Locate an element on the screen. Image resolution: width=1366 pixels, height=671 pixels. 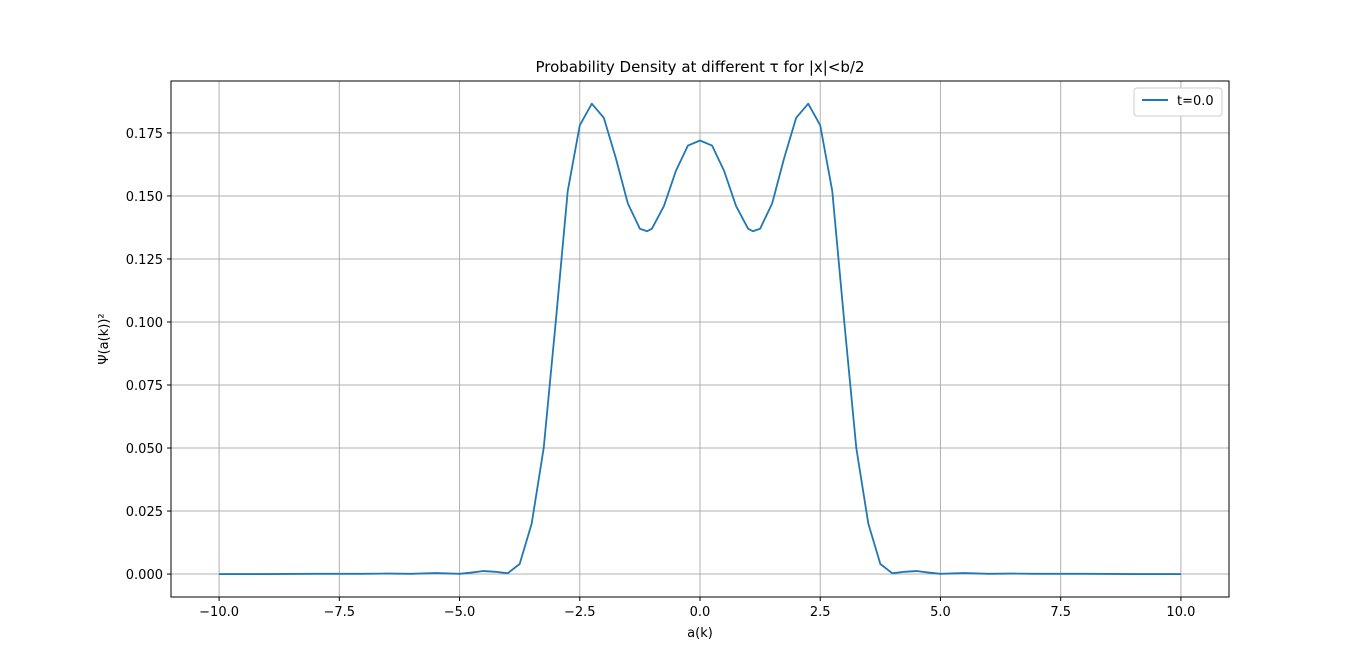
legend: t=0.0 is located at coordinates (1178, 102).